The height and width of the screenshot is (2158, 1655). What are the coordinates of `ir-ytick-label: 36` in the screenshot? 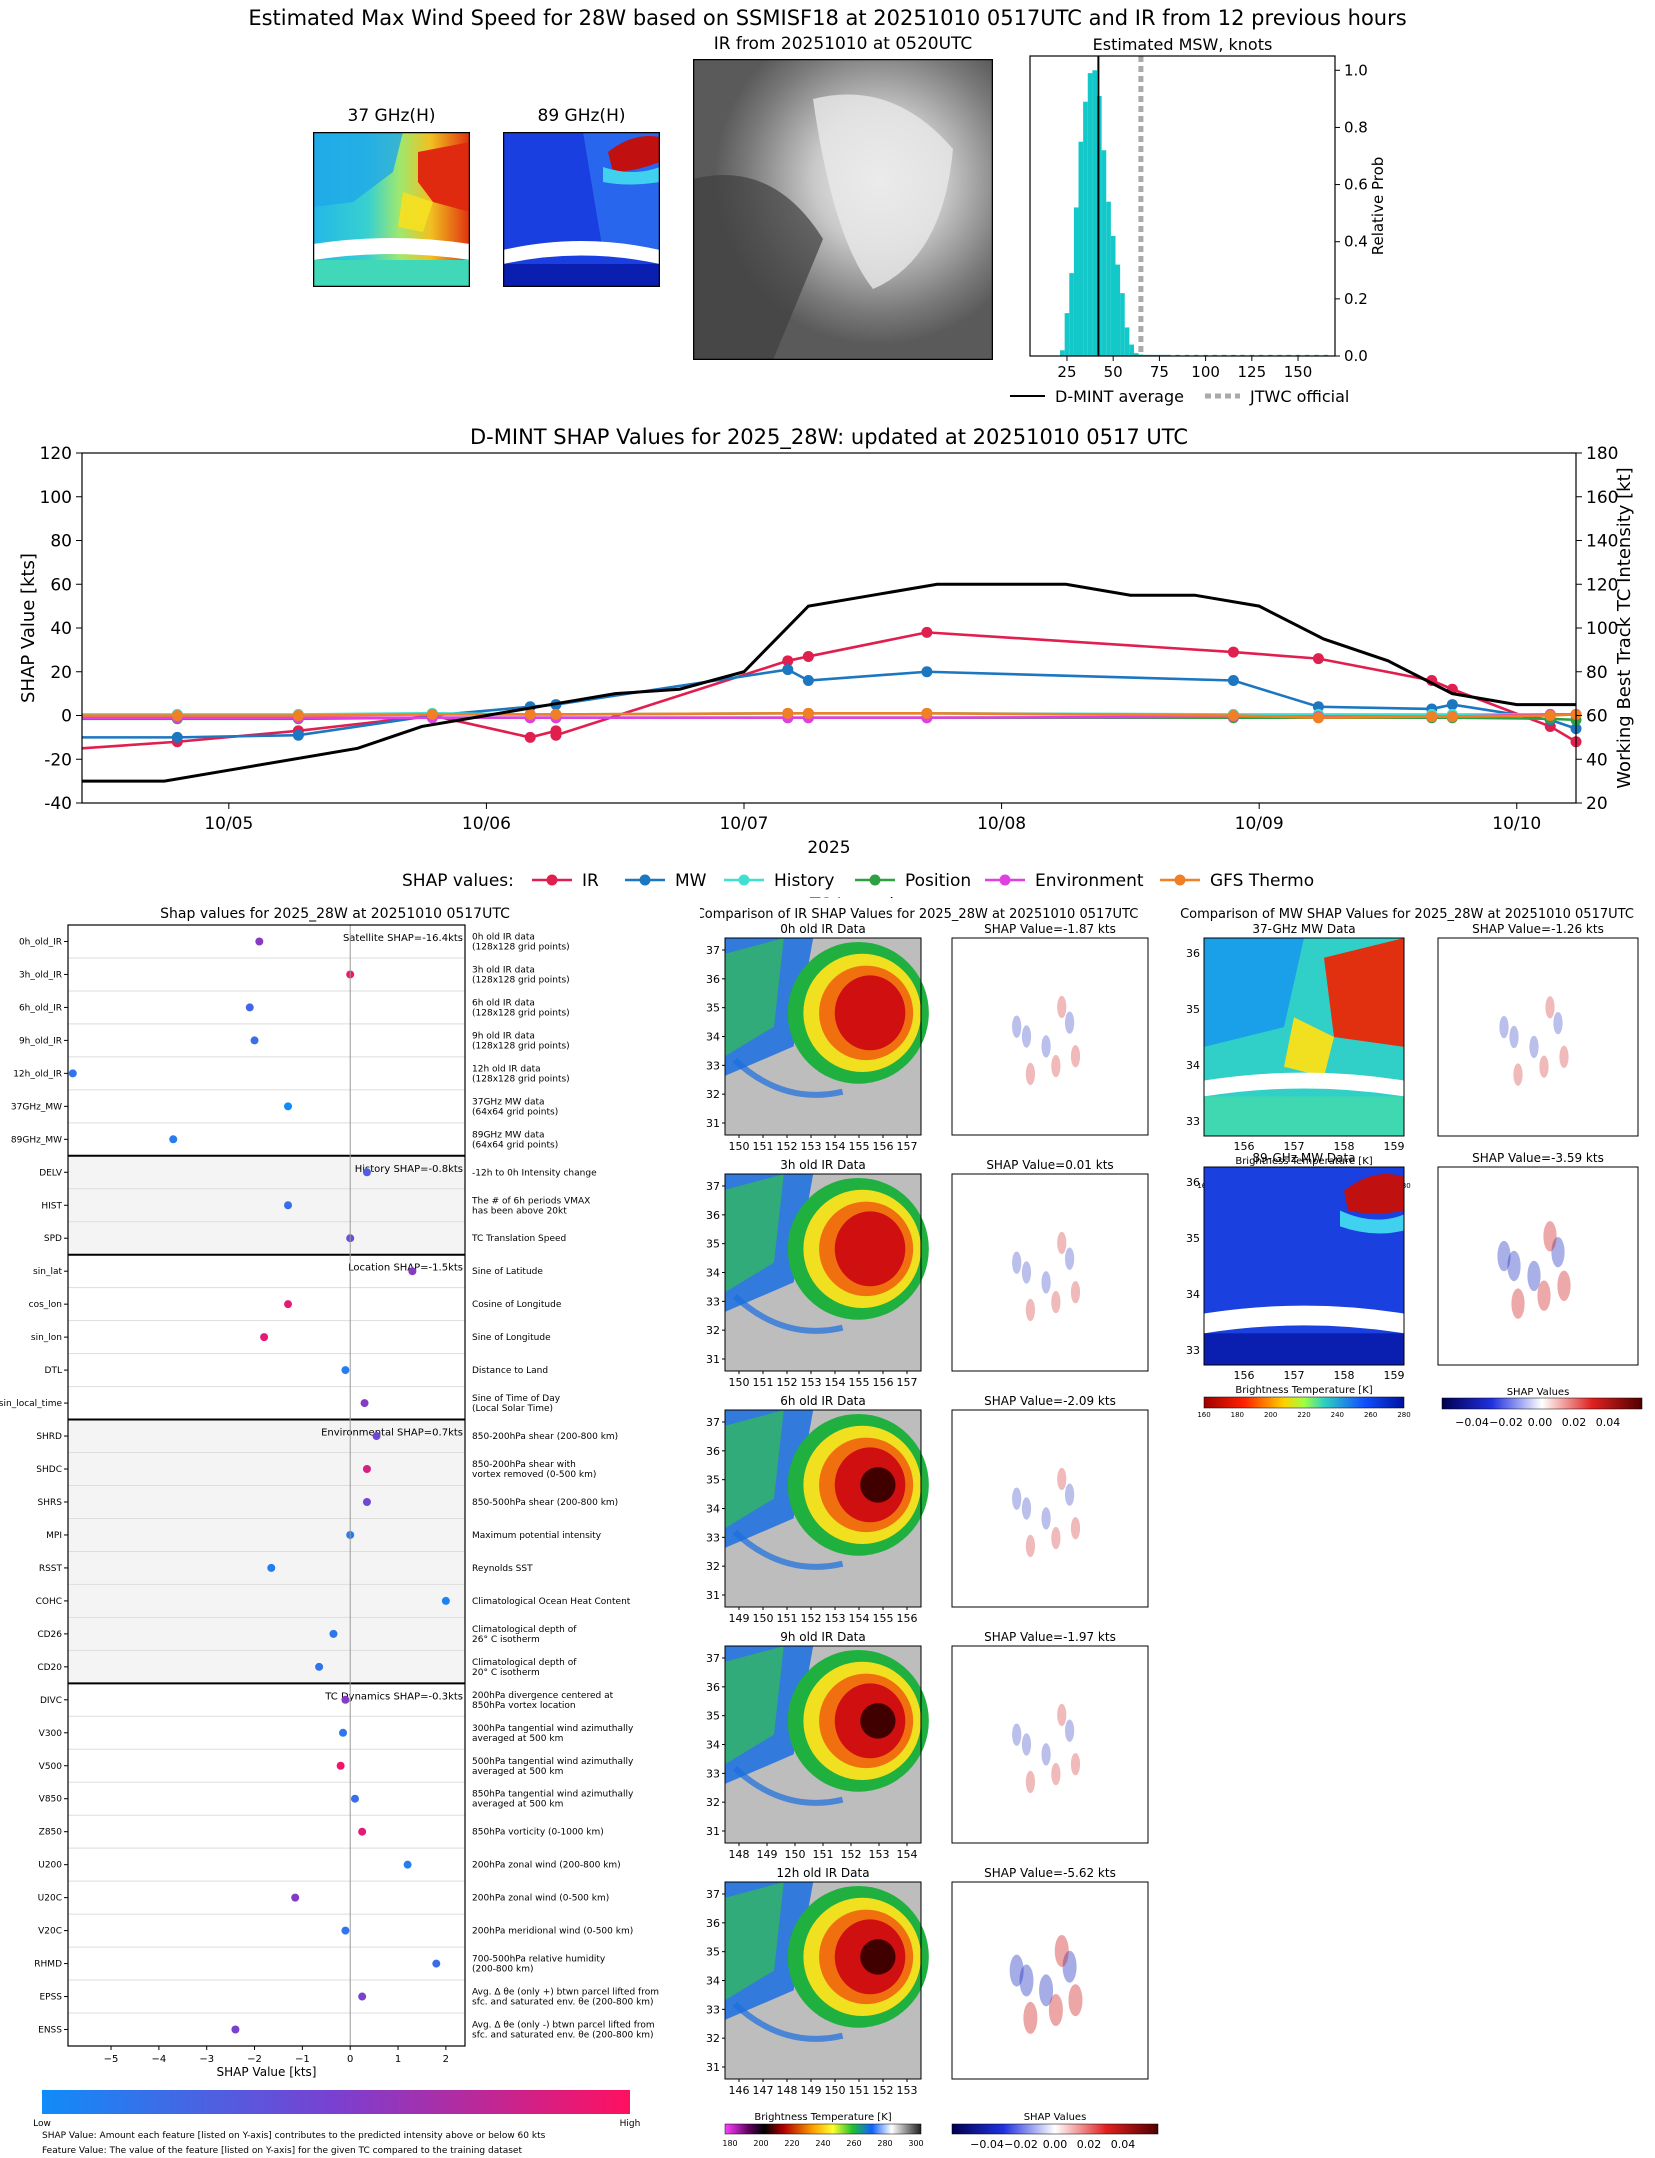 It's located at (713, 1451).